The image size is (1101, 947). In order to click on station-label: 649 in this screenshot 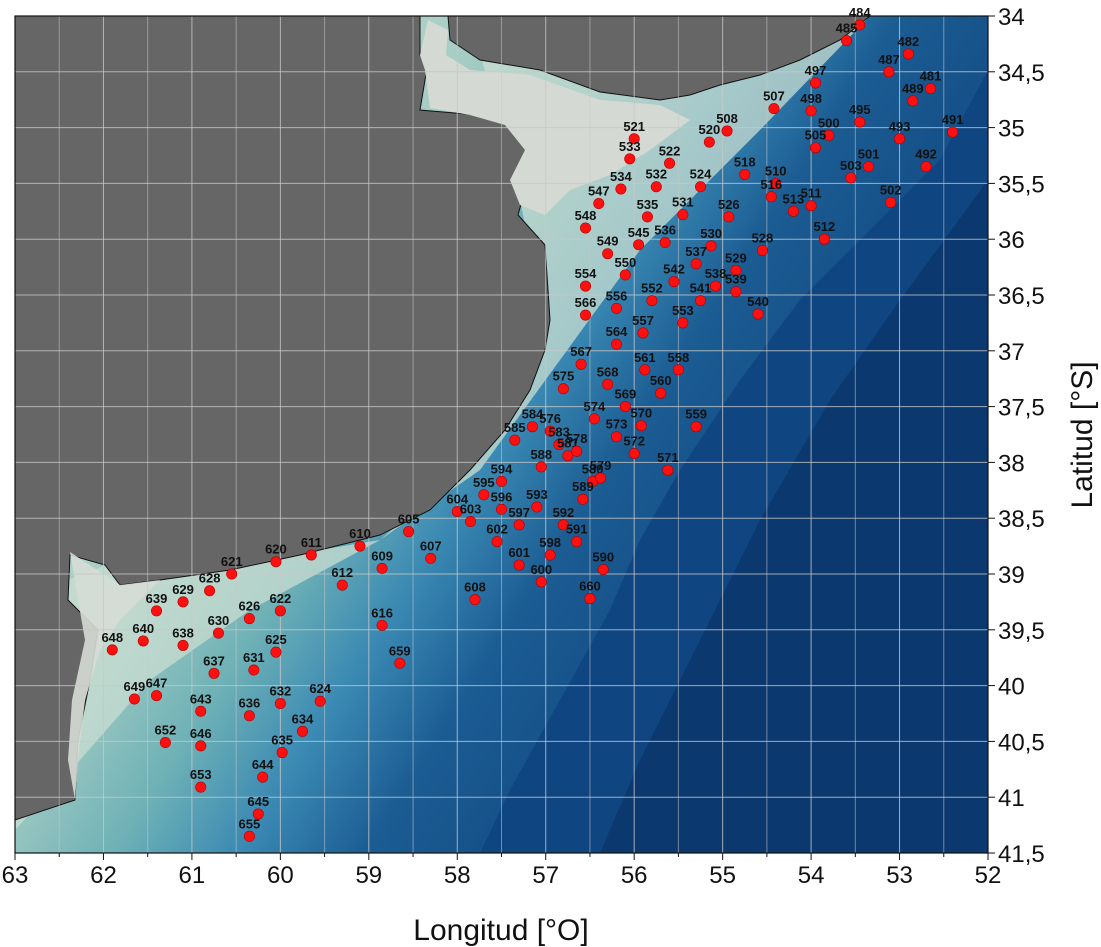, I will do `click(135, 686)`.